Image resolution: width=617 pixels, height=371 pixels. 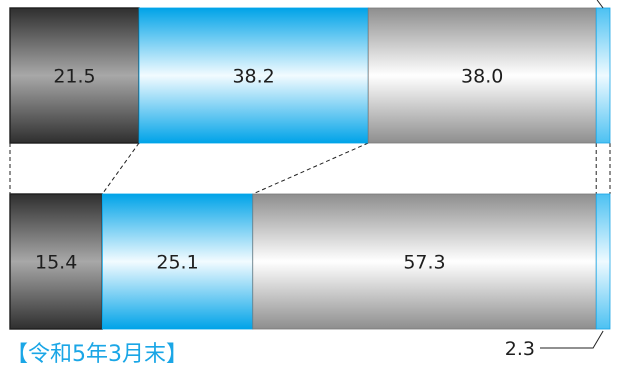 What do you see at coordinates (97, 352) in the screenshot?
I see `period-label: 【令和5年3月末】` at bounding box center [97, 352].